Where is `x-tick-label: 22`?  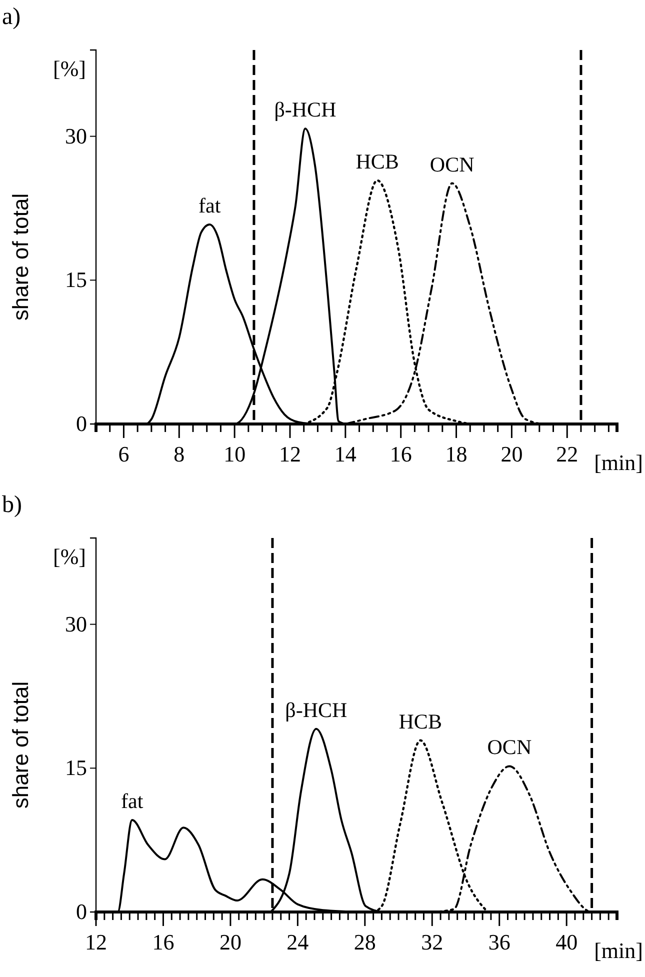 x-tick-label: 22 is located at coordinates (567, 454).